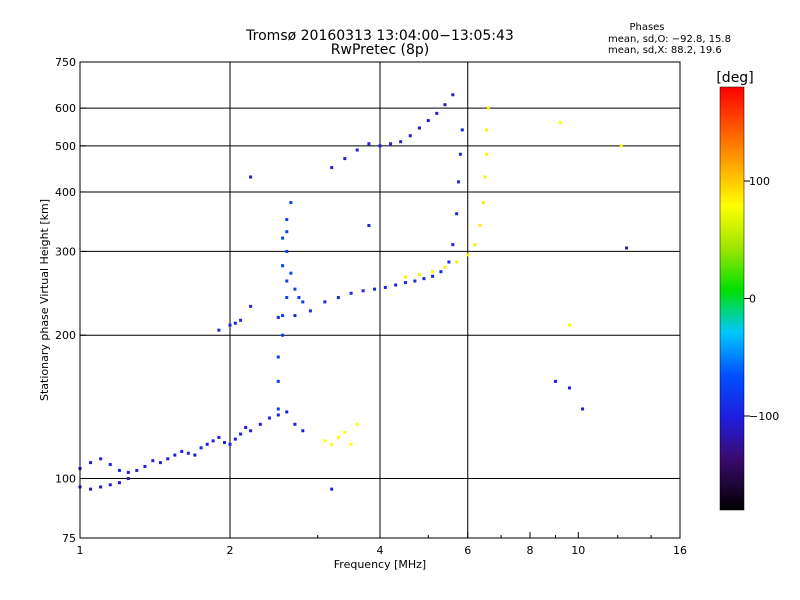 This screenshot has height=600, width=800. I want to click on x-tick-label: 10, so click(578, 550).